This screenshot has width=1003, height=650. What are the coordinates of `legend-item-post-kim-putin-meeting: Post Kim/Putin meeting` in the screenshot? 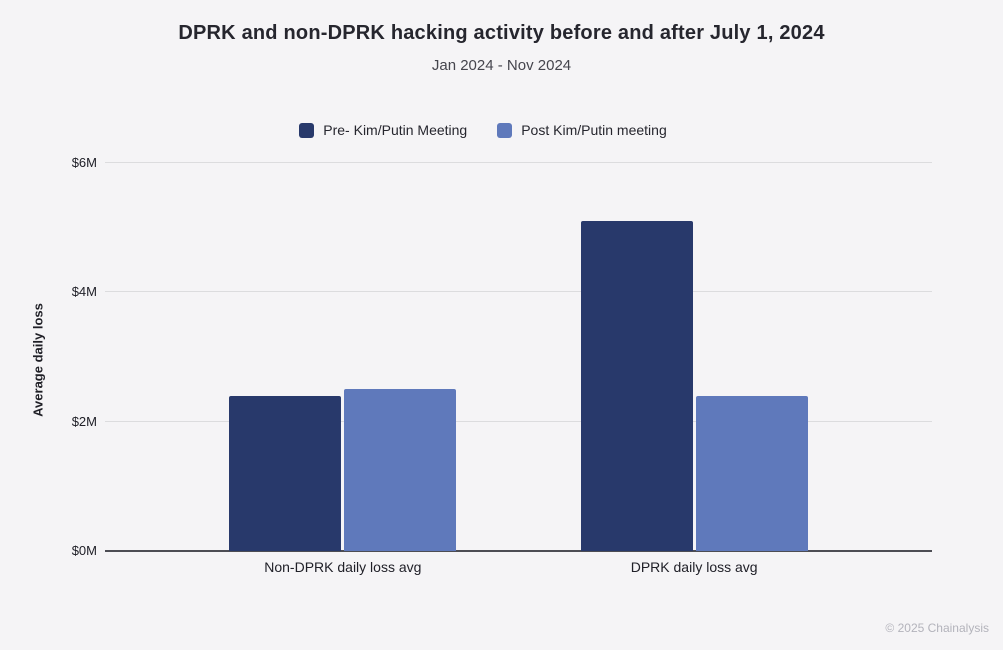 It's located at (582, 130).